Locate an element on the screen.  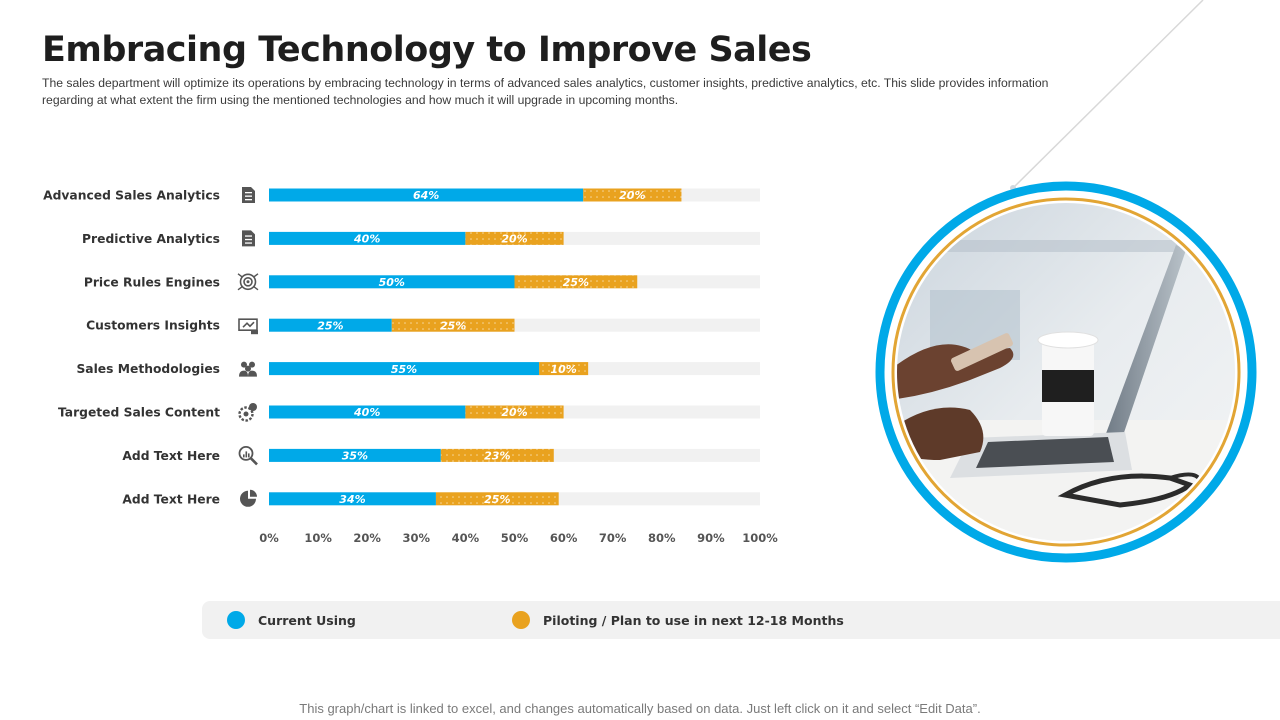
data-label-current: 50% is located at coordinates (392, 282).